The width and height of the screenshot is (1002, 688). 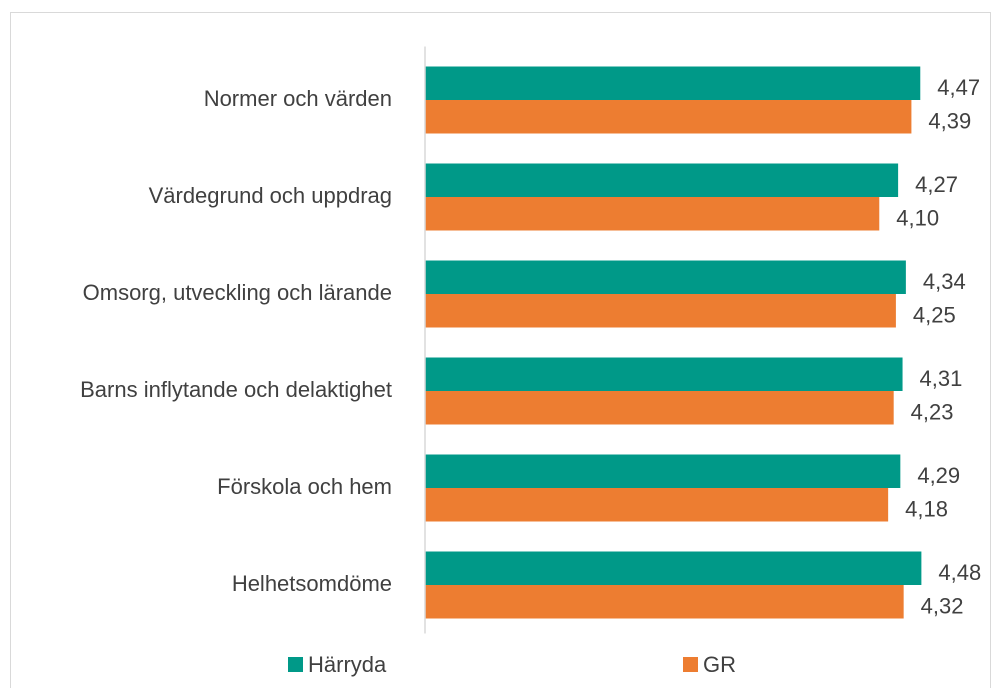 I want to click on data-label: 4,23, so click(x=932, y=412).